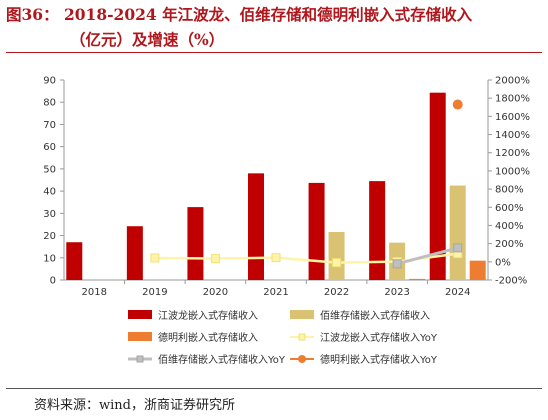 This screenshot has height=420, width=548. What do you see at coordinates (477, 270) in the screenshot?
I see `bar-3-2024` at bounding box center [477, 270].